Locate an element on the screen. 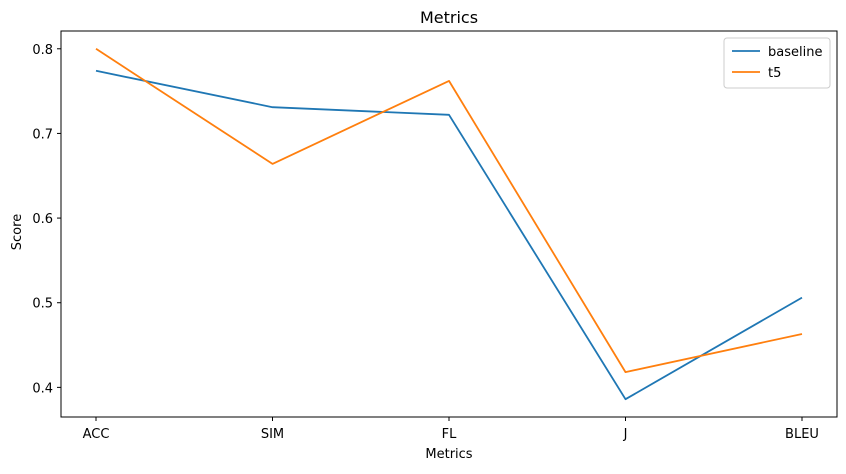 The width and height of the screenshot is (846, 474). x-tick-label: J is located at coordinates (625, 434).